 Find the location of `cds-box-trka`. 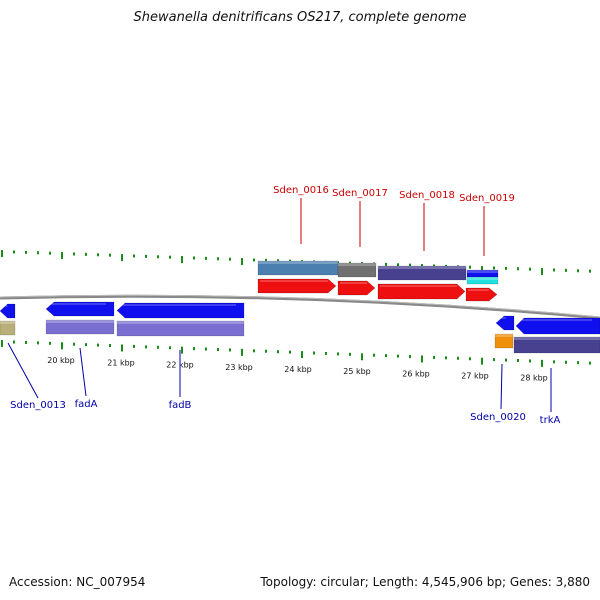

cds-box-trka is located at coordinates (556, 345).